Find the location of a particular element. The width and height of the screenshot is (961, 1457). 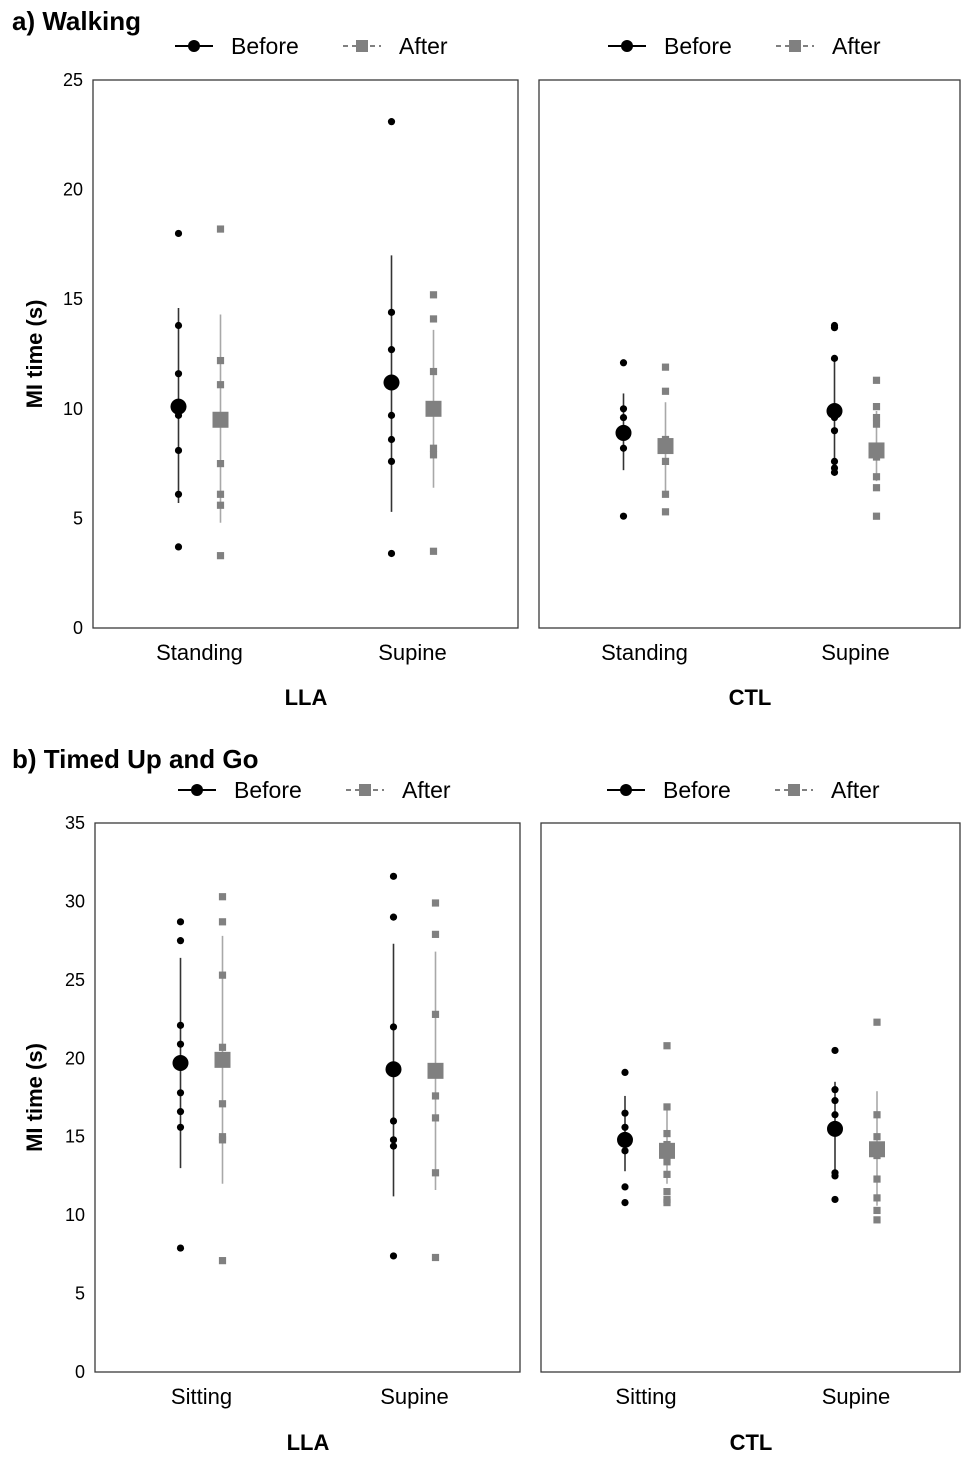

series-after-sitting is located at coordinates (222, 1079).